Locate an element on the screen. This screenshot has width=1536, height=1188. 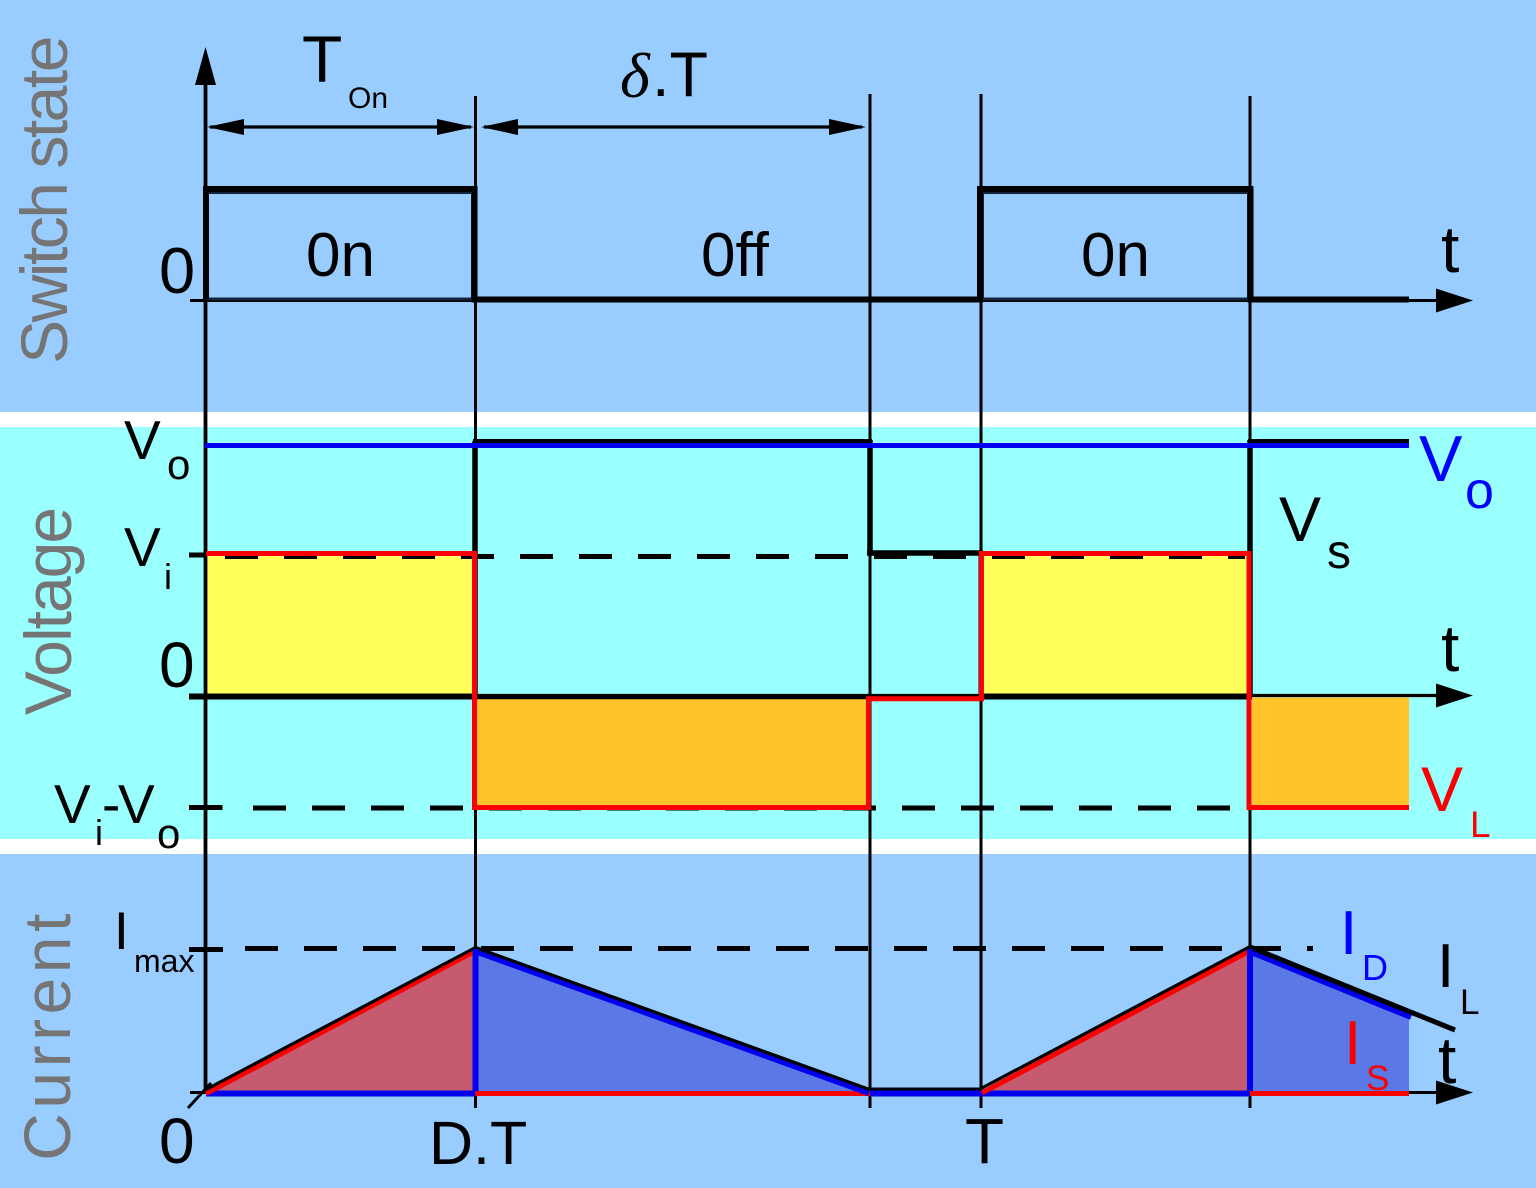
svg-text: δ is located at coordinates (635, 75).